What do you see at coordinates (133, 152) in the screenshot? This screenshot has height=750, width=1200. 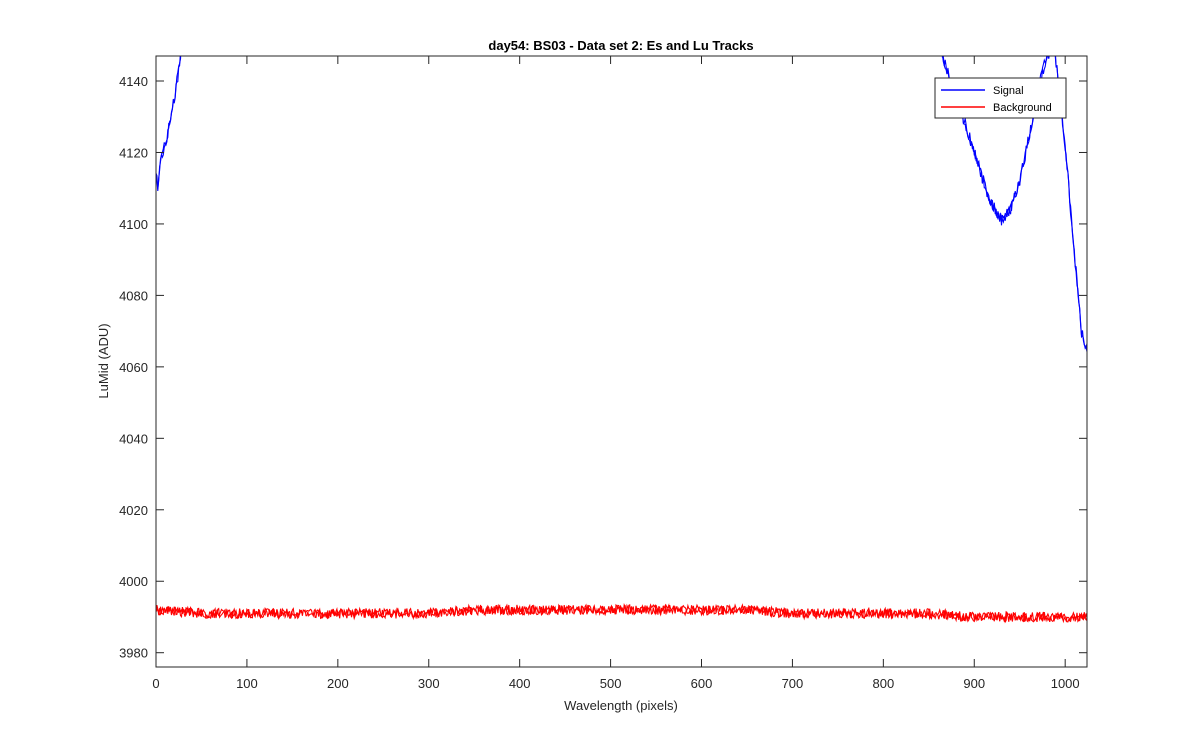 I see `y-tick-label: 4120` at bounding box center [133, 152].